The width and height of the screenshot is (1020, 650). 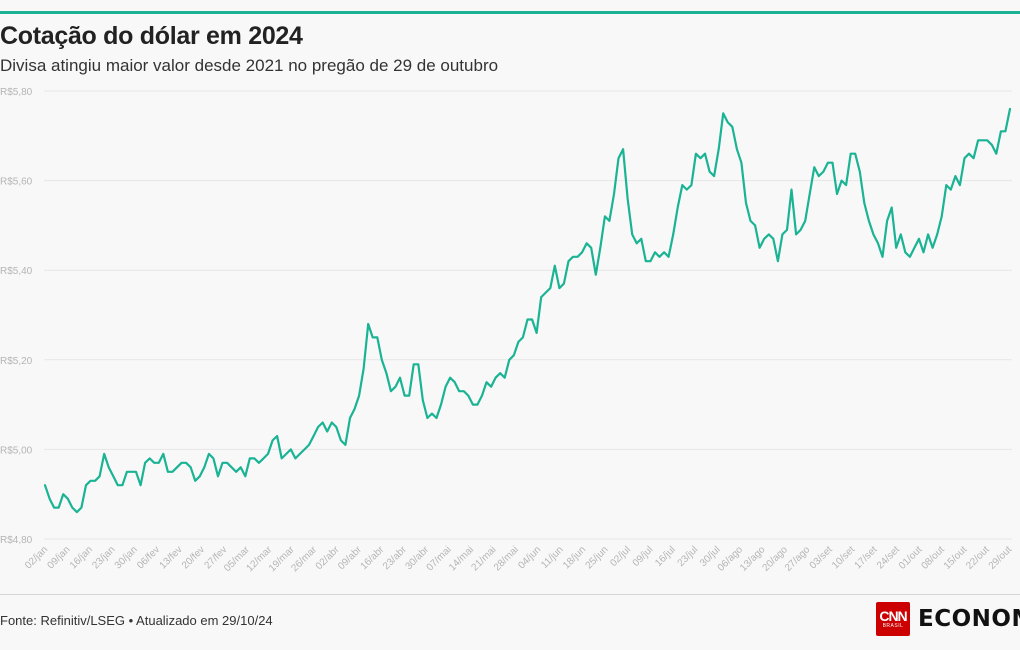 I want to click on x-tick-label: 08/out, so click(x=933, y=558).